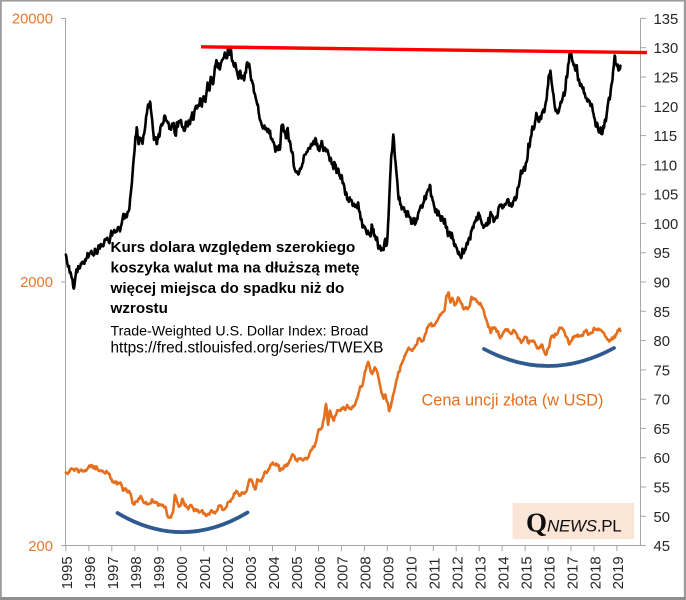  Describe the element at coordinates (227, 288) in the screenshot. I see `svg-text:więcej miejsca do spadku niż d: więcej miejsca do spadku niż do` at that location.